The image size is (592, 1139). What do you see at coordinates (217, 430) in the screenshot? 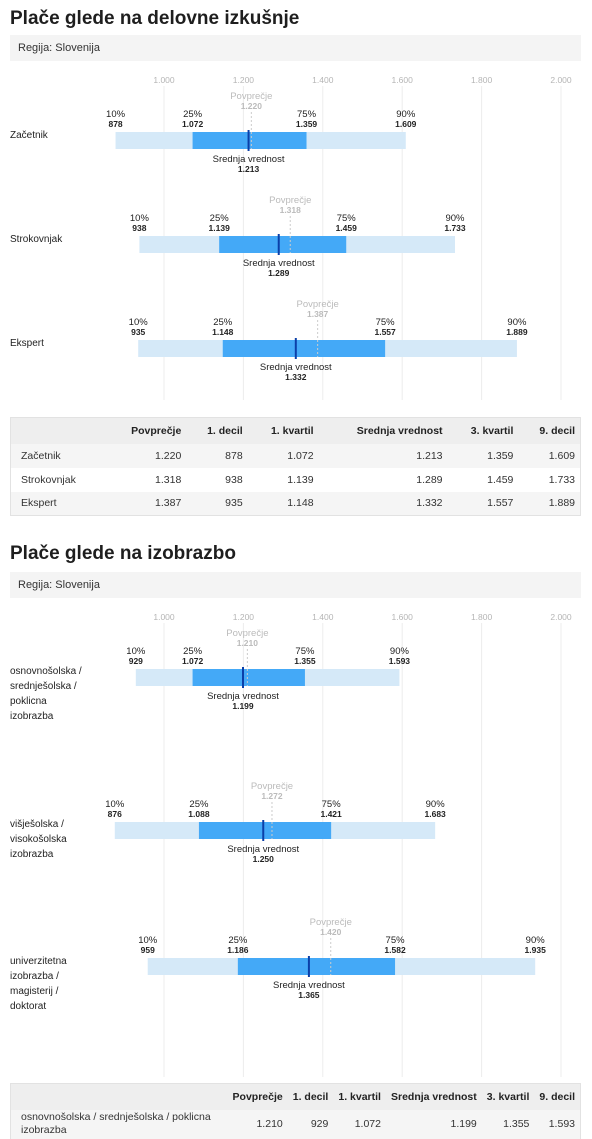
I see `experience-table-header-2: 1. decil` at bounding box center [217, 430].